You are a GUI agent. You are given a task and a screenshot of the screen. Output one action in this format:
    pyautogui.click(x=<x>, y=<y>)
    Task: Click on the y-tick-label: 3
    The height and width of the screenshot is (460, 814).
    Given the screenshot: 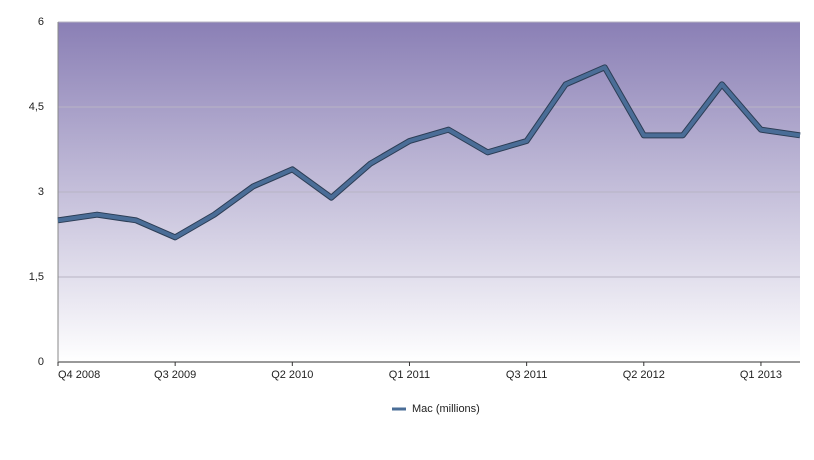 What is the action you would take?
    pyautogui.click(x=41, y=192)
    